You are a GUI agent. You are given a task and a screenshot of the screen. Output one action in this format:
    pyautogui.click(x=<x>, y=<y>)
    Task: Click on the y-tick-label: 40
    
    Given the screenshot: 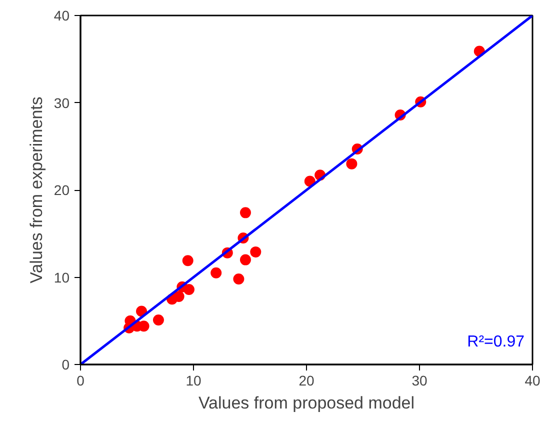 What is the action you would take?
    pyautogui.click(x=62, y=16)
    